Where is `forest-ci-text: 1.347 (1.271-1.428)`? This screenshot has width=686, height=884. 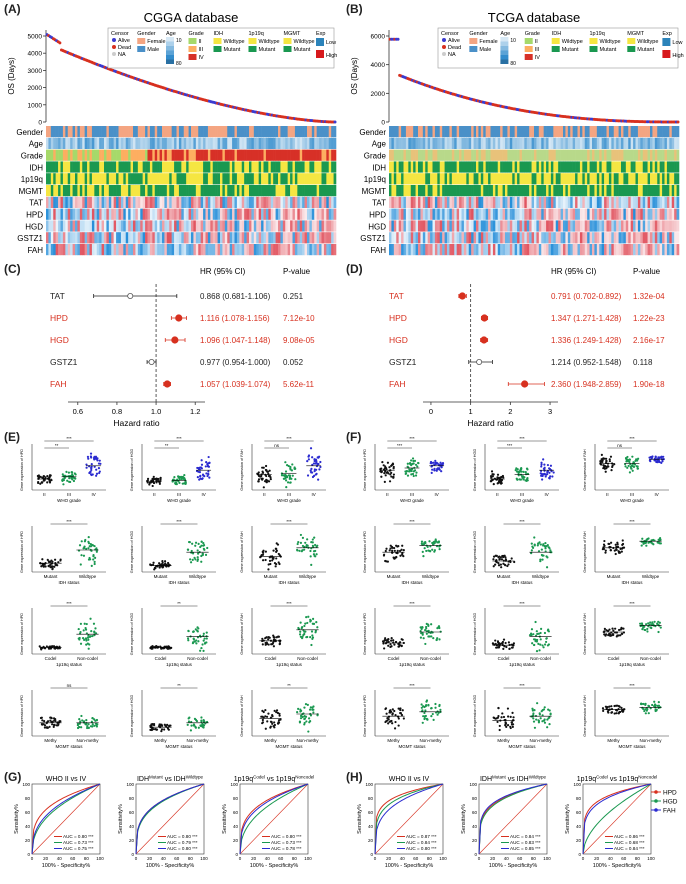 forest-ci-text: 1.347 (1.271-1.428) is located at coordinates (586, 318).